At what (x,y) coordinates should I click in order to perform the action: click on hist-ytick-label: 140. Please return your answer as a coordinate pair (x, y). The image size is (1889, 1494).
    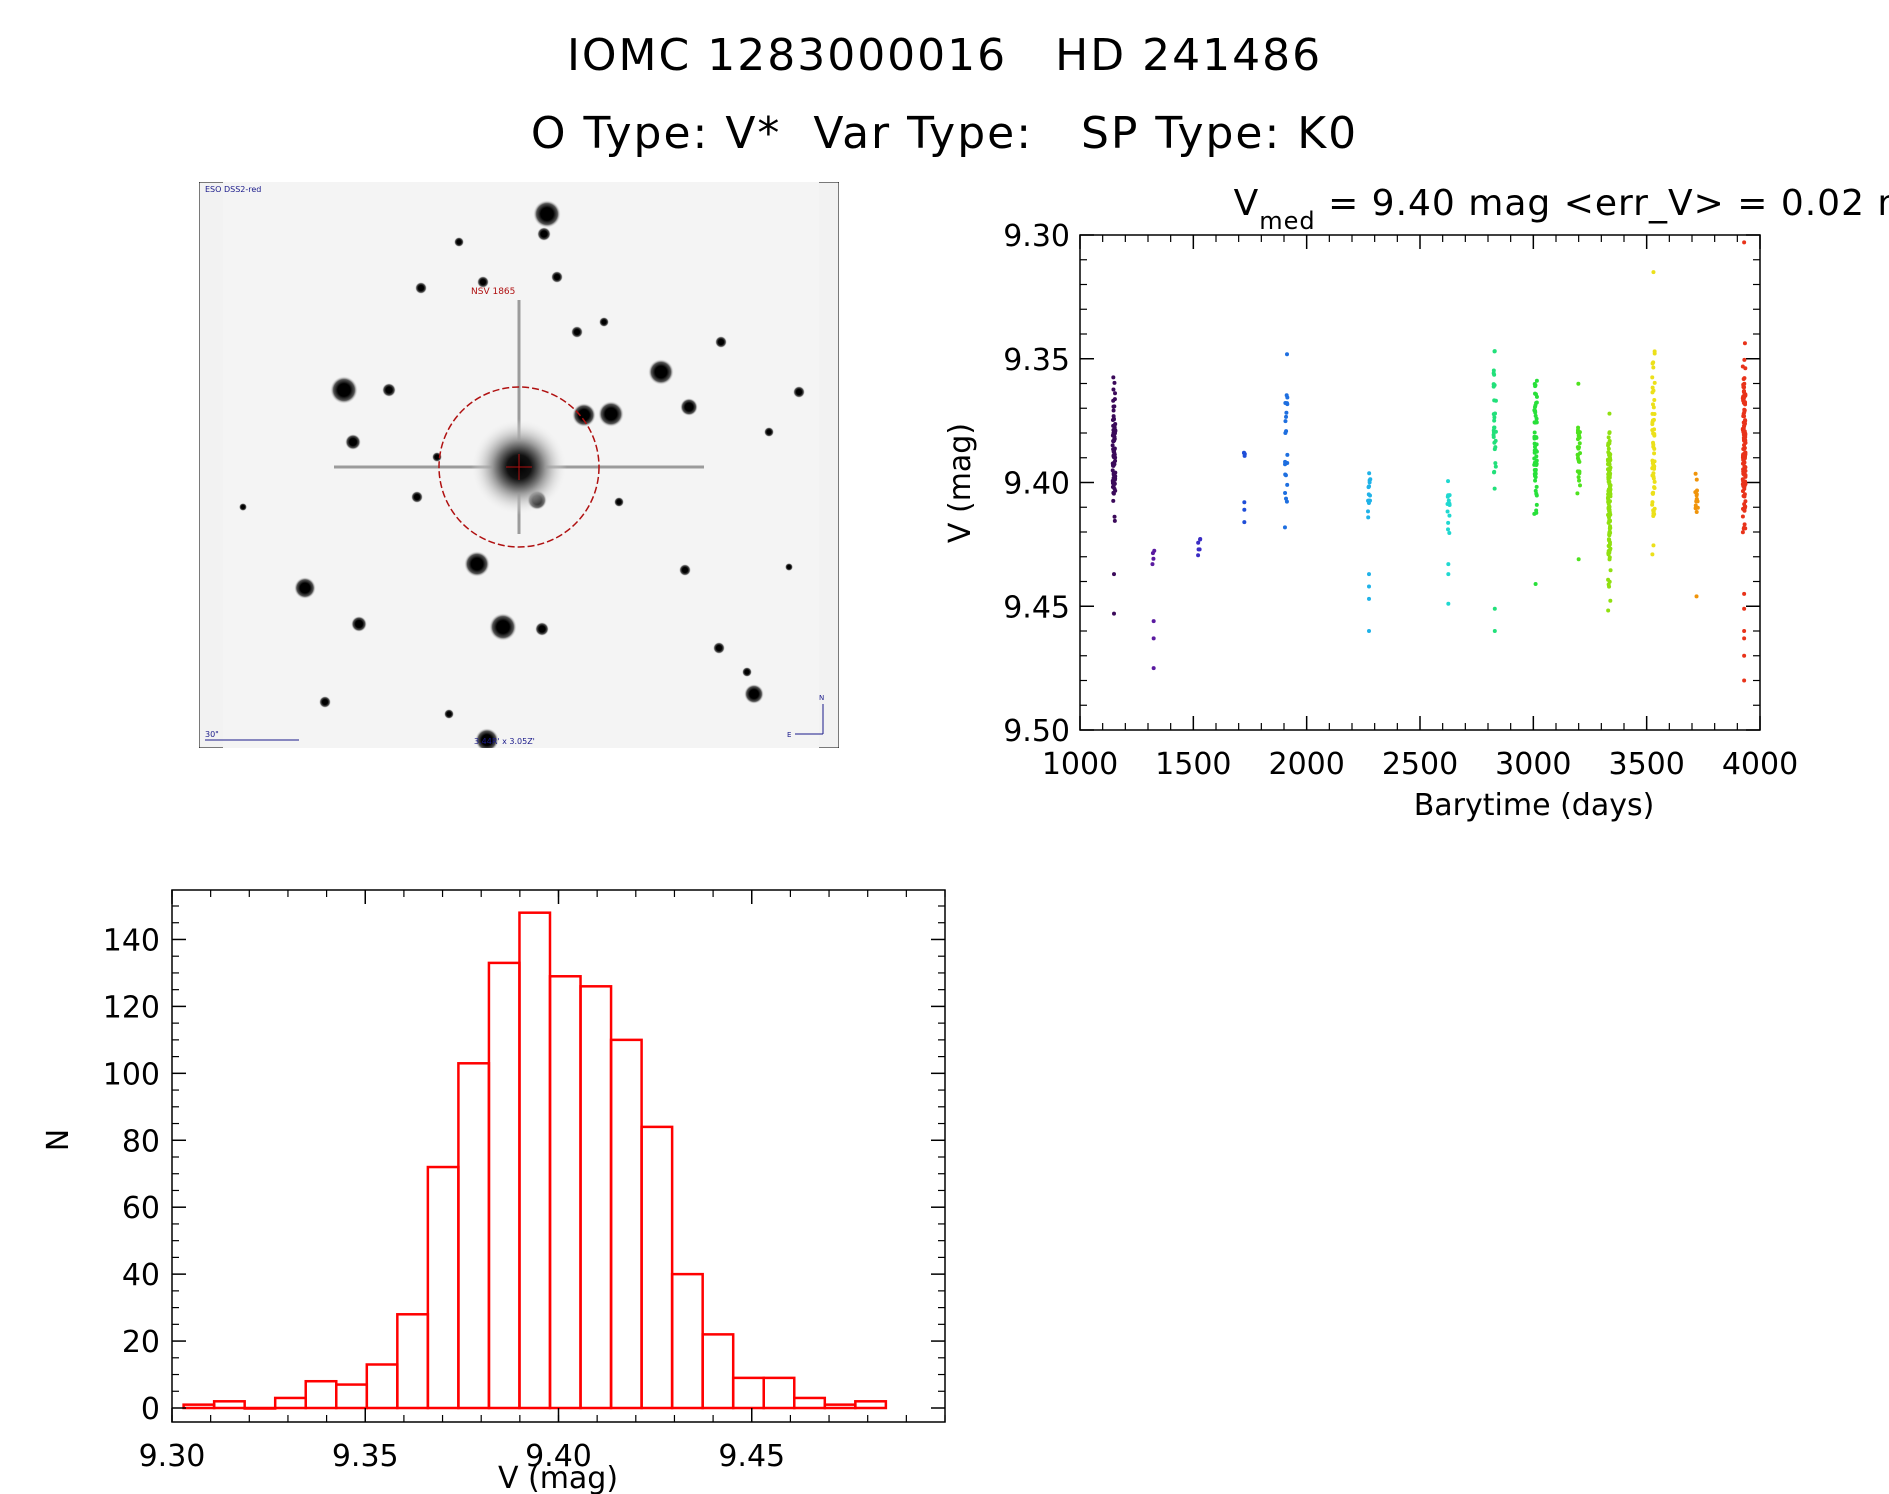
    Looking at the image, I should click on (131, 940).